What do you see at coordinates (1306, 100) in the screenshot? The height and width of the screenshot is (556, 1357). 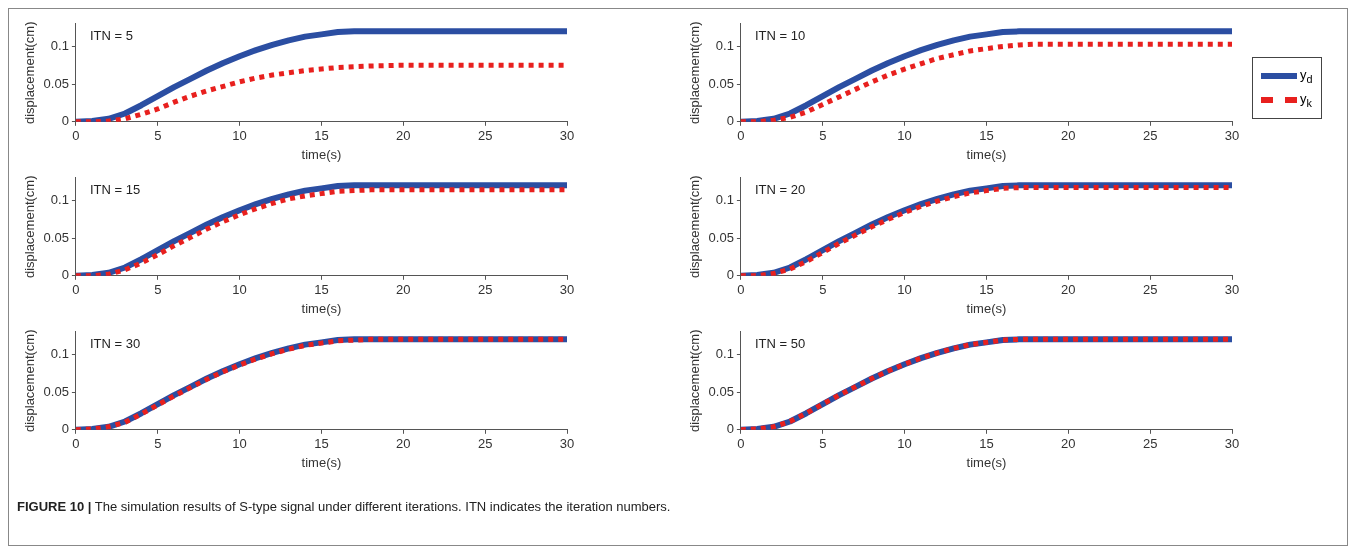 I see `legend-label: y$_{k}$` at bounding box center [1306, 100].